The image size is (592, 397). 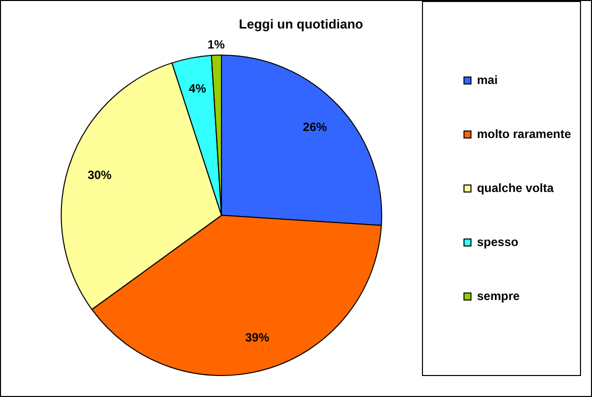 I want to click on legend-label: sempre, so click(x=498, y=295).